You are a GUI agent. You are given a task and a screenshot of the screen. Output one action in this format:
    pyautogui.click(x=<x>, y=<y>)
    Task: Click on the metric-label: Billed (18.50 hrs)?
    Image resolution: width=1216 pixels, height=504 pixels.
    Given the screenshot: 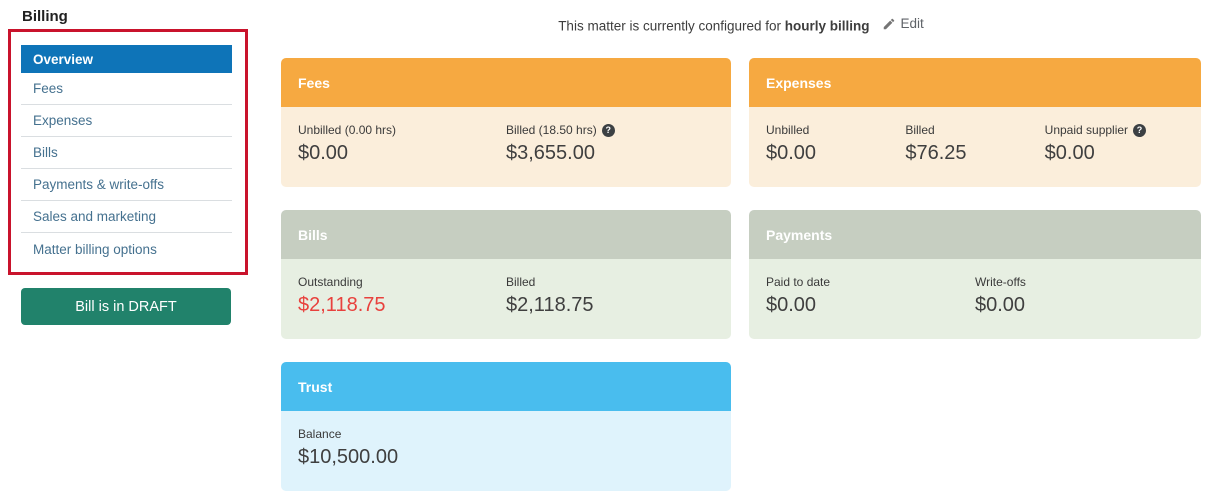 What is the action you would take?
    pyautogui.click(x=610, y=130)
    